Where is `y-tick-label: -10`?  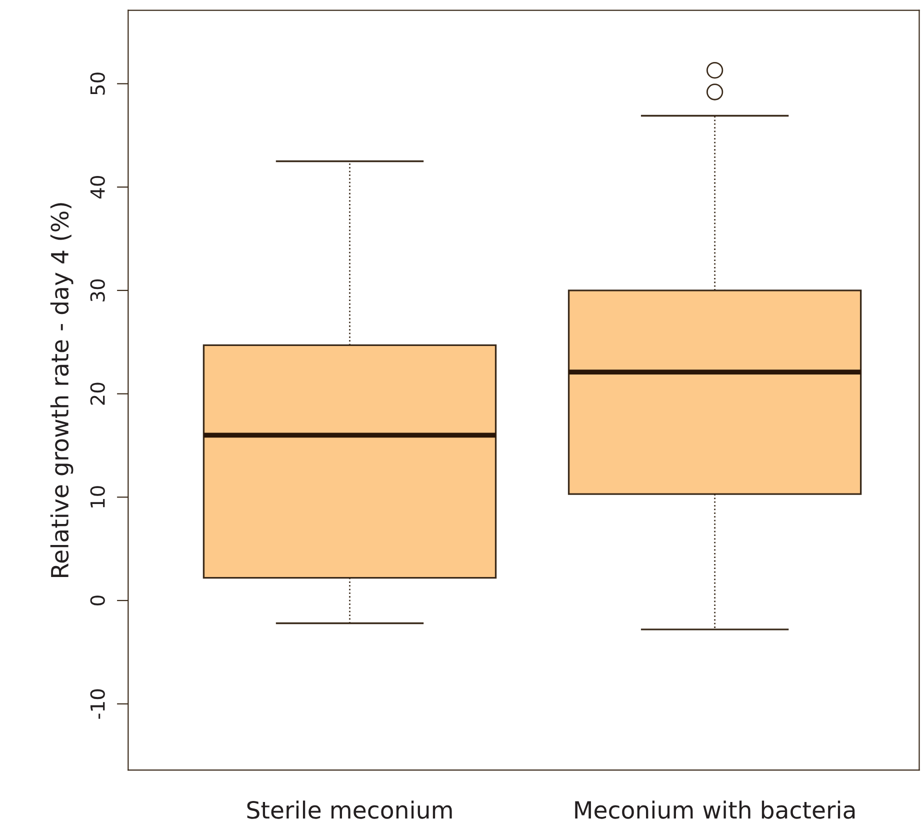 y-tick-label: -10 is located at coordinates (97, 704).